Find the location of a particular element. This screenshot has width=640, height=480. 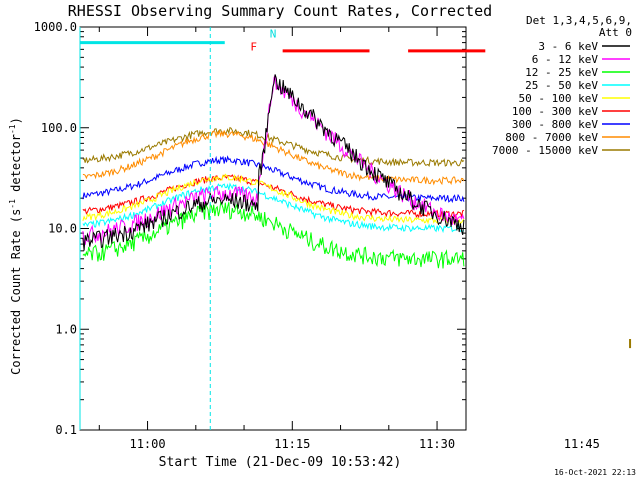

y-tick-label: 1.0 is located at coordinates (66, 329).